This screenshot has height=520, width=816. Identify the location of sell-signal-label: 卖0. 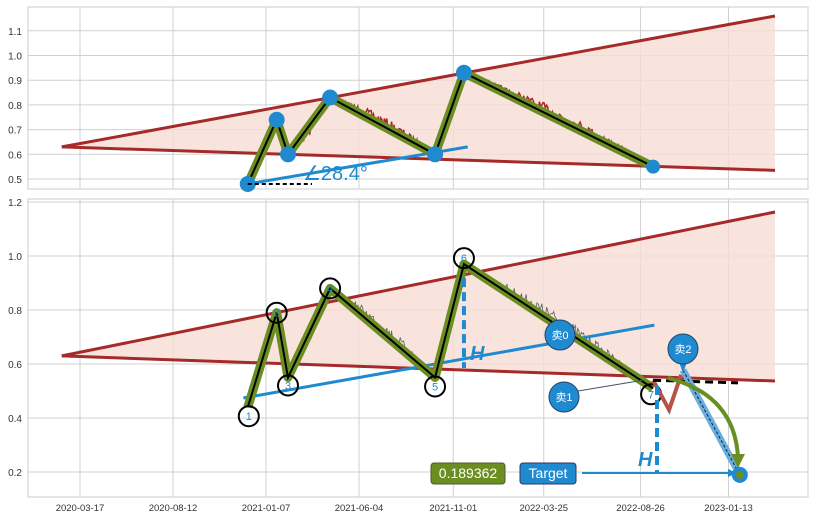
(559, 335).